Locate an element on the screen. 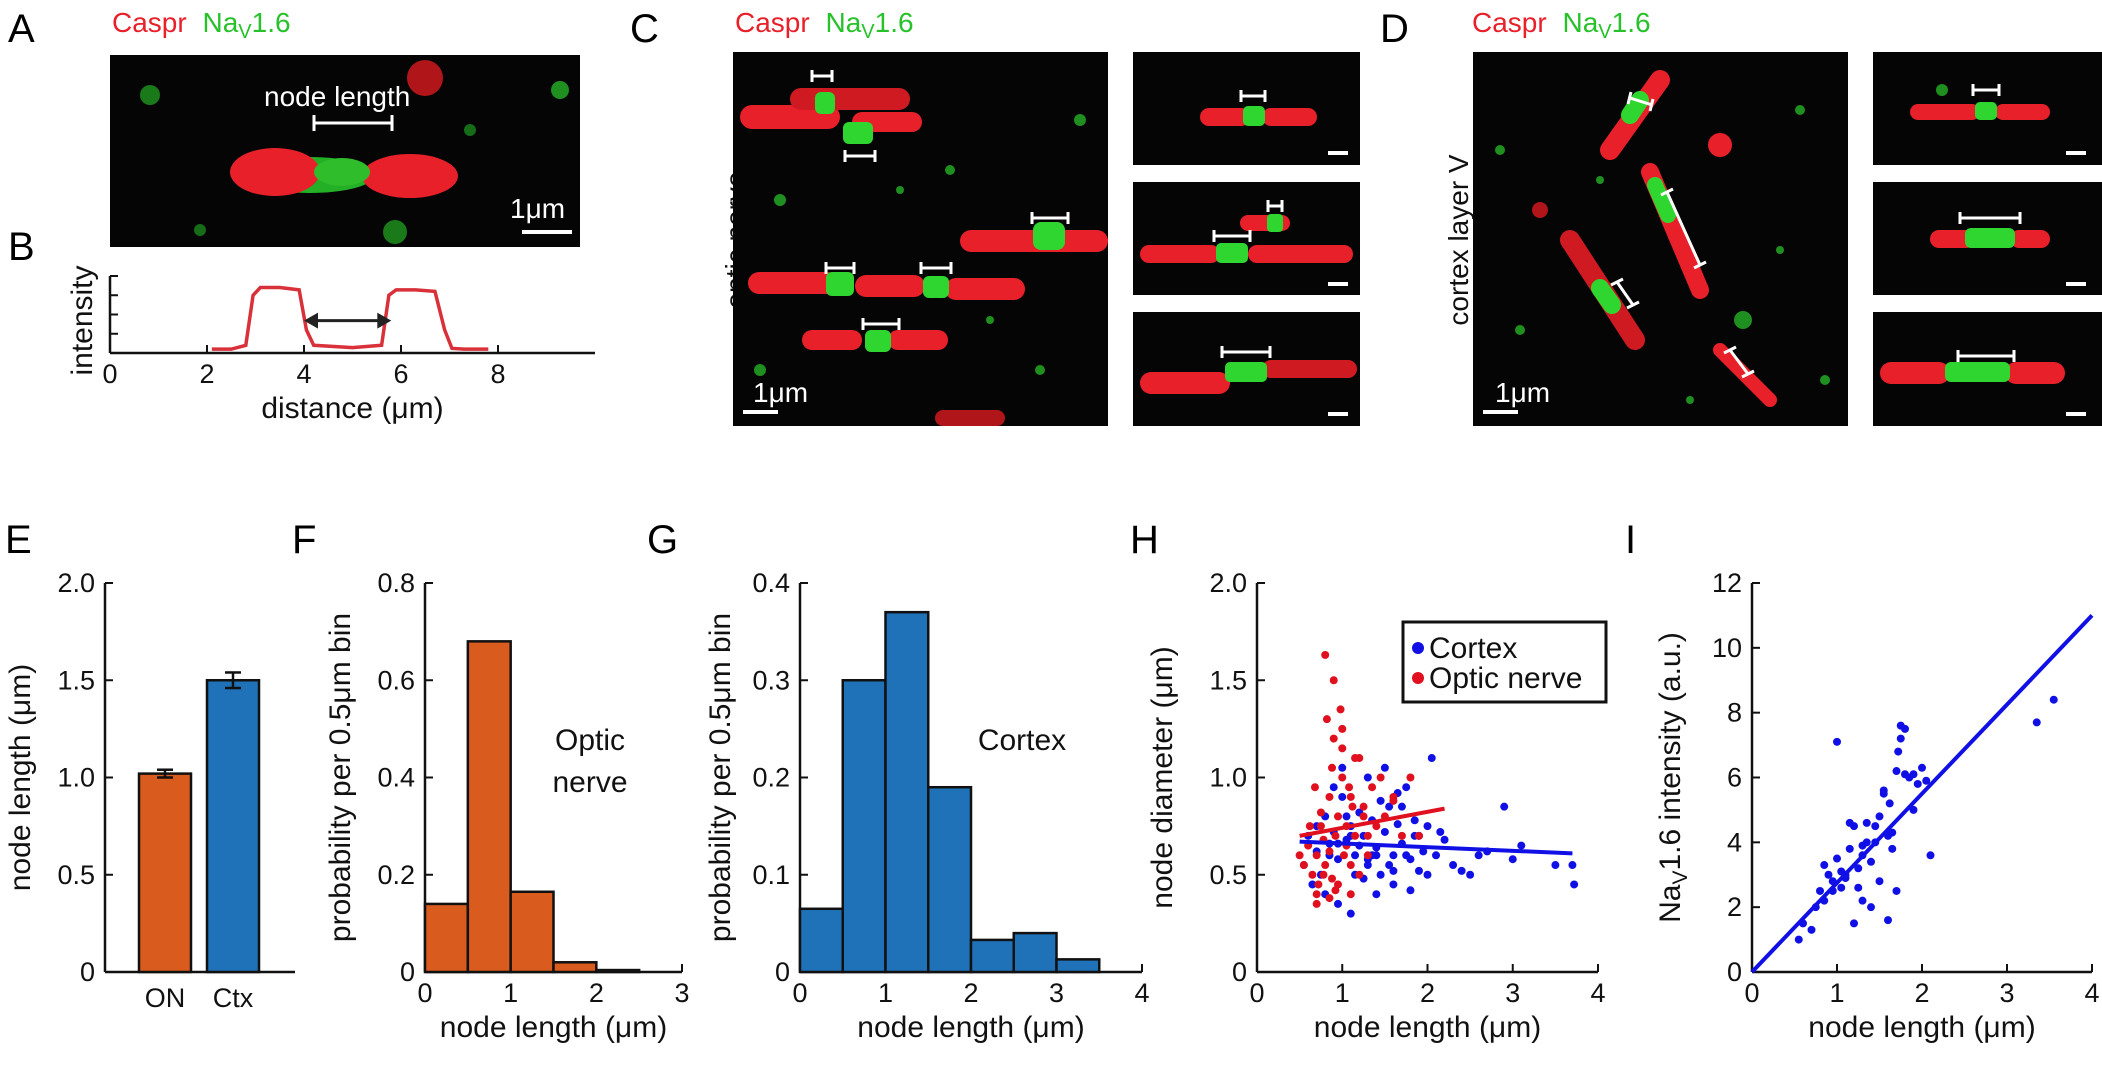 The height and width of the screenshot is (1066, 2102). bar-on is located at coordinates (165, 873).